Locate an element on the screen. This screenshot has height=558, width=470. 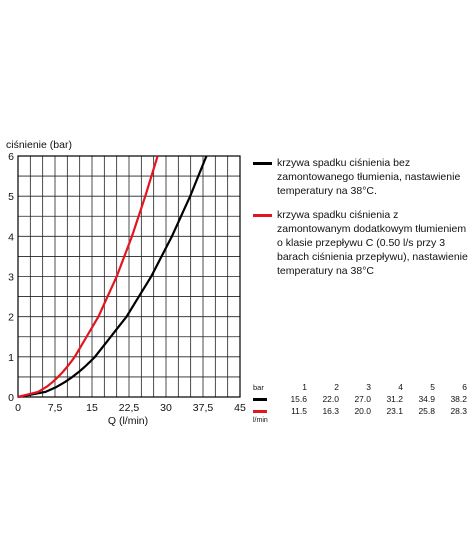
y-tick-label: 6 is located at coordinates (11, 157).